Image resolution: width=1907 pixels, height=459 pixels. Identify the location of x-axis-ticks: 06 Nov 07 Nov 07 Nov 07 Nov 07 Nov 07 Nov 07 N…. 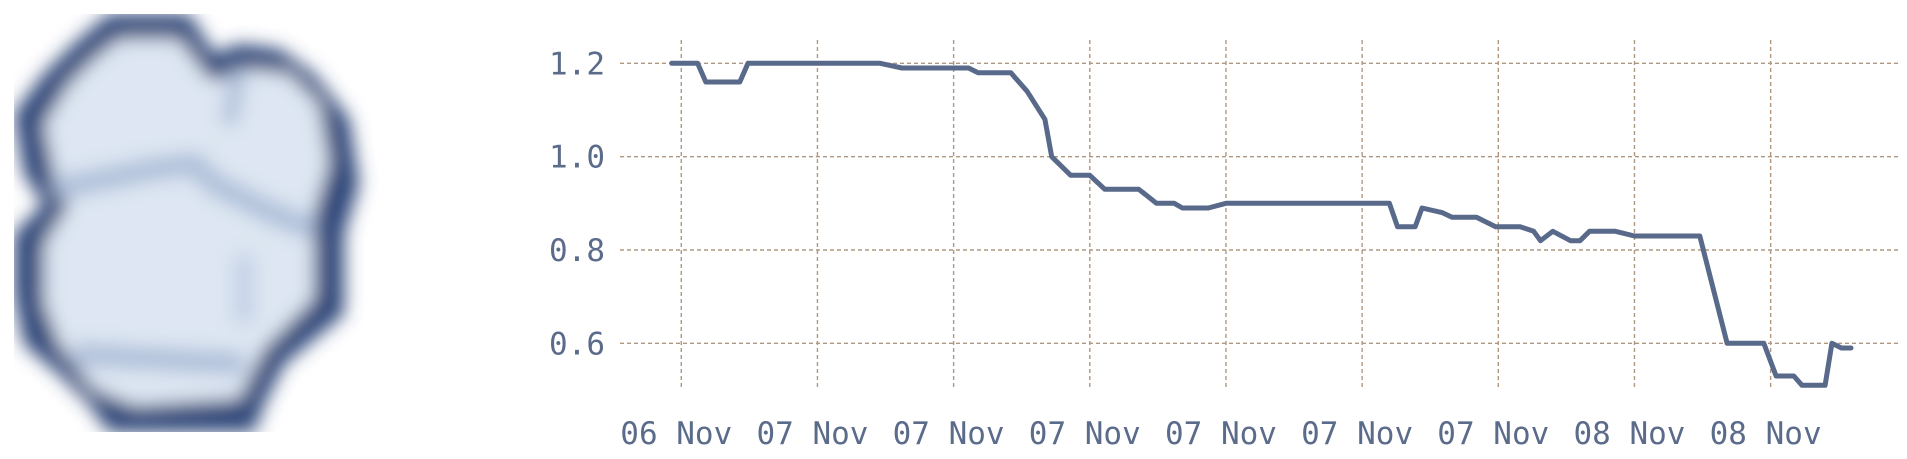
(1220, 434).